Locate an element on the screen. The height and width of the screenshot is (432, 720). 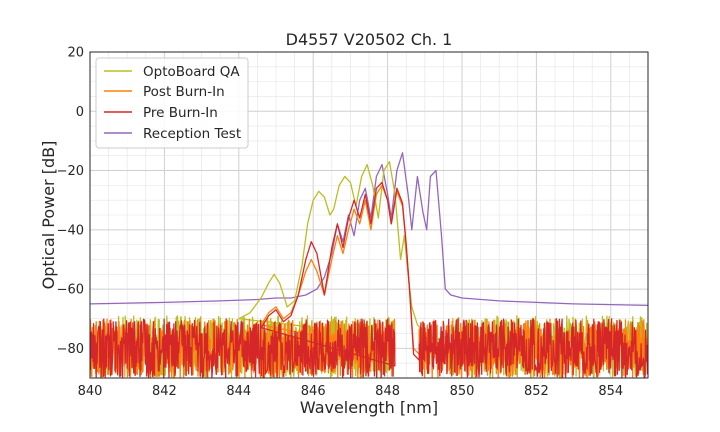
x-axis: 840 842 844 846 848 850 852 854 is located at coordinates (351, 391).